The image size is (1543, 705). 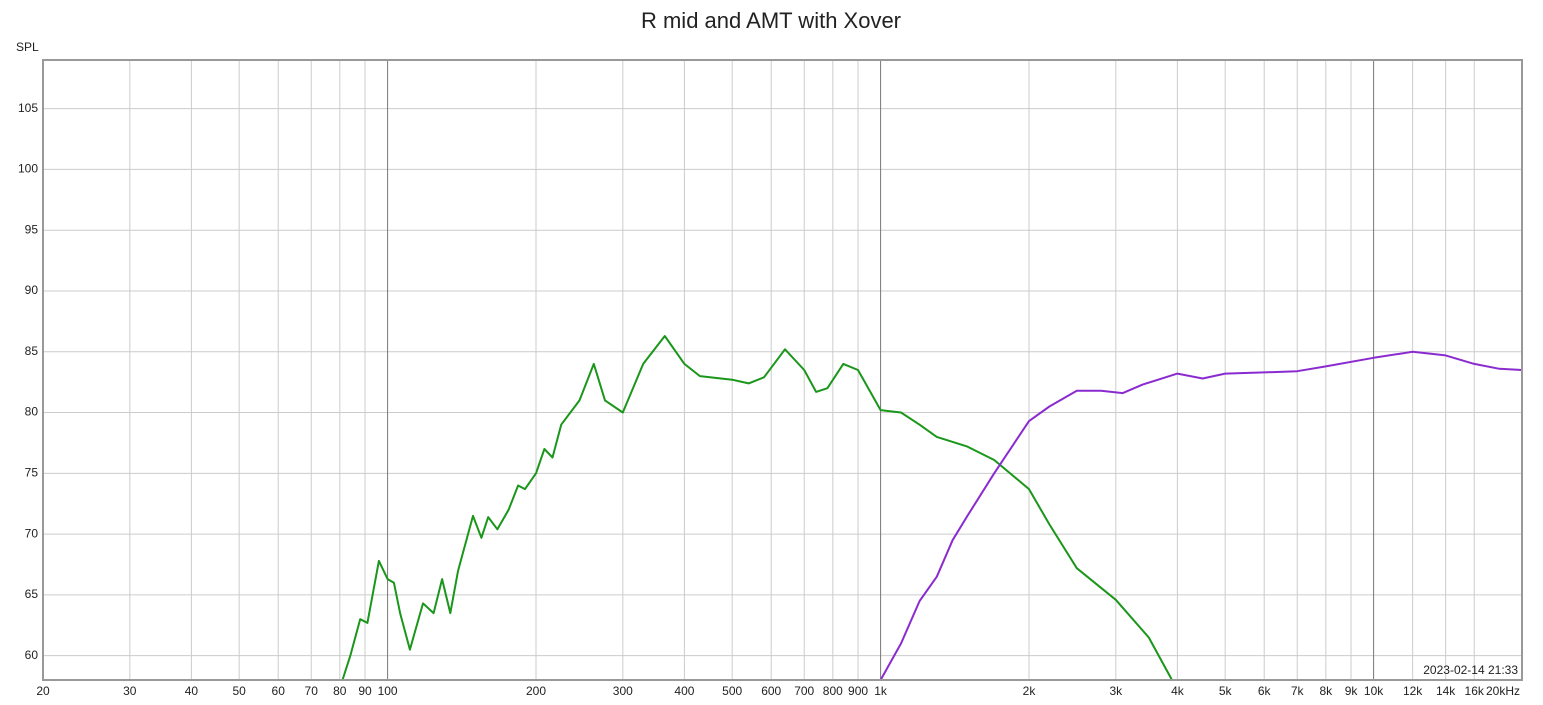 What do you see at coordinates (1503, 691) in the screenshot?
I see `x-tick-label: 20kHz` at bounding box center [1503, 691].